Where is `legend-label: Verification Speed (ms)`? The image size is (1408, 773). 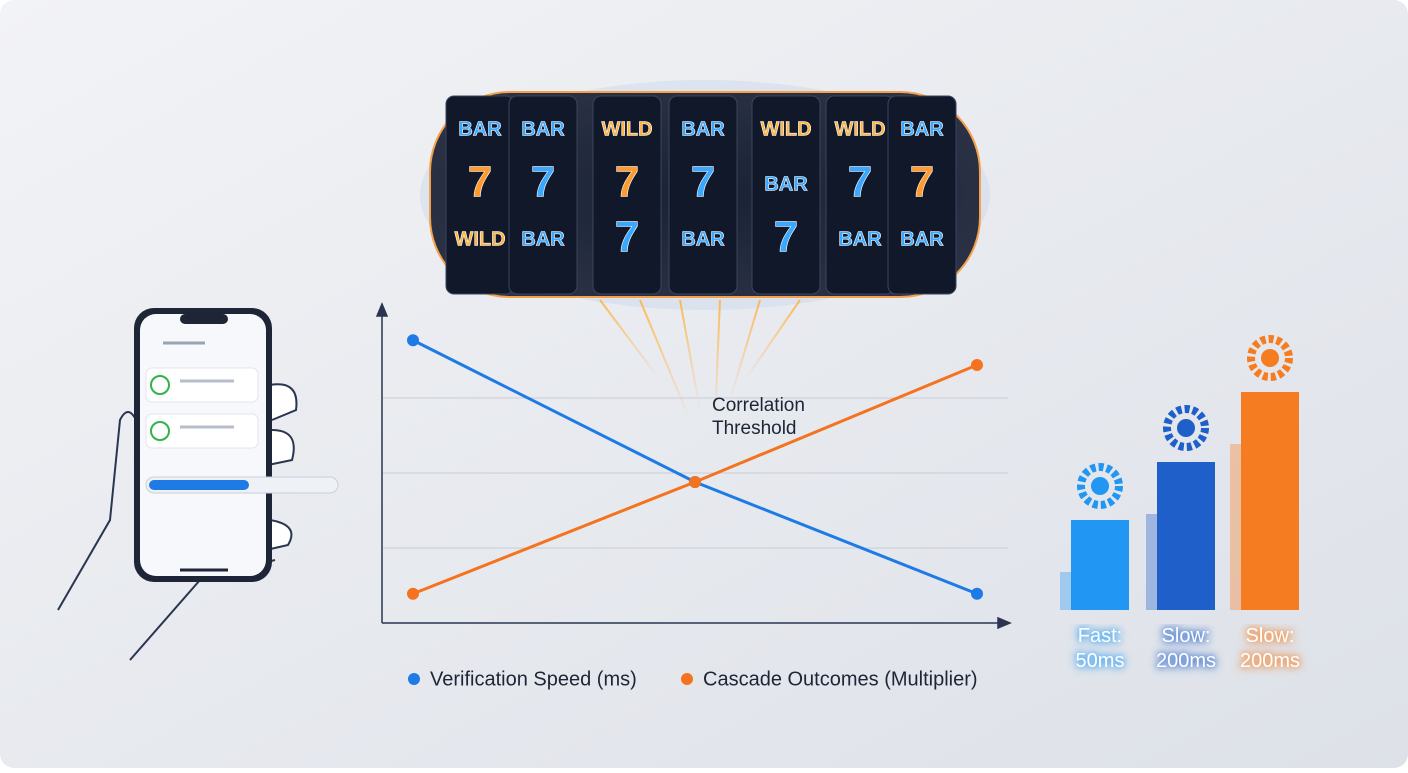
legend-label: Verification Speed (ms) is located at coordinates (533, 679).